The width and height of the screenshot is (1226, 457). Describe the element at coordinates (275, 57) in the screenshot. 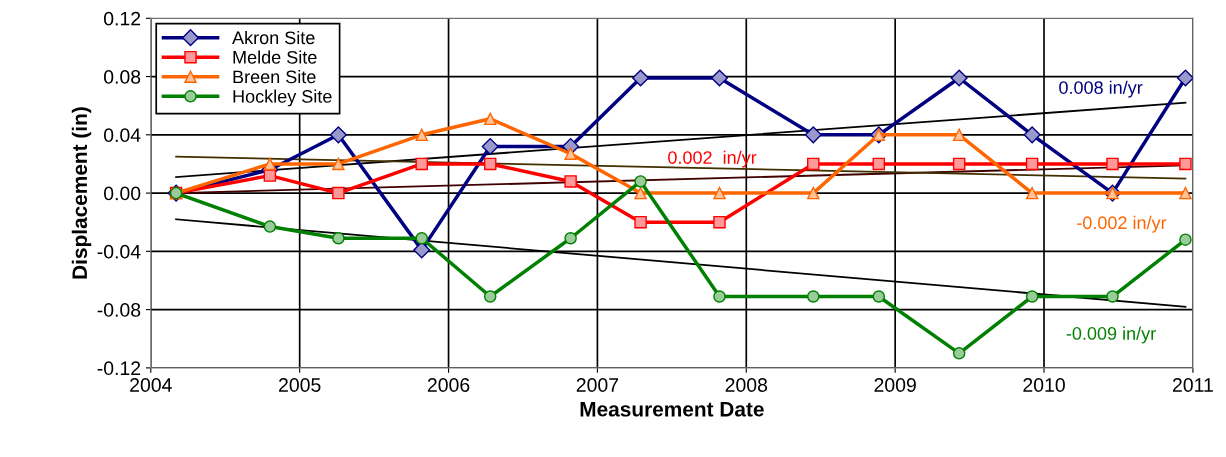

I see `legend-label: Melde Site` at that location.